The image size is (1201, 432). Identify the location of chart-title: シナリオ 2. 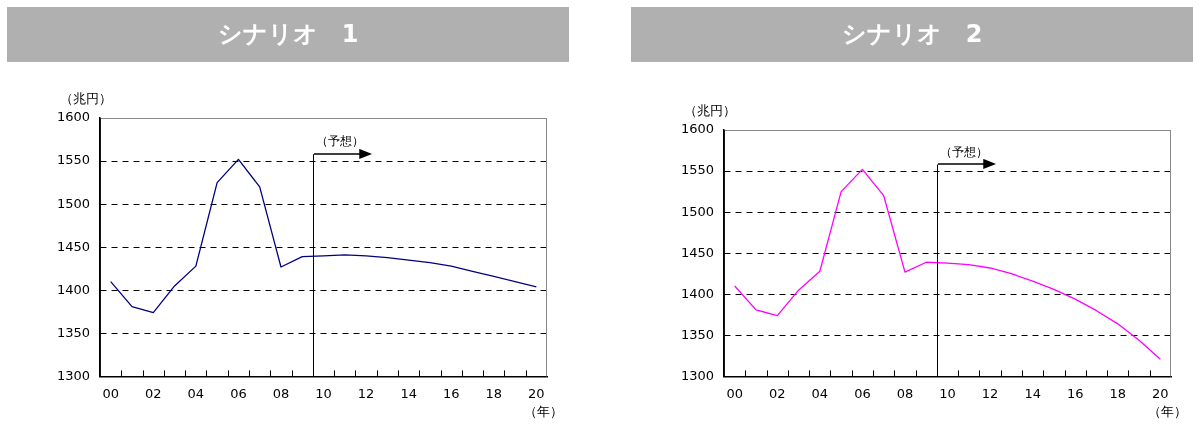
(912, 34).